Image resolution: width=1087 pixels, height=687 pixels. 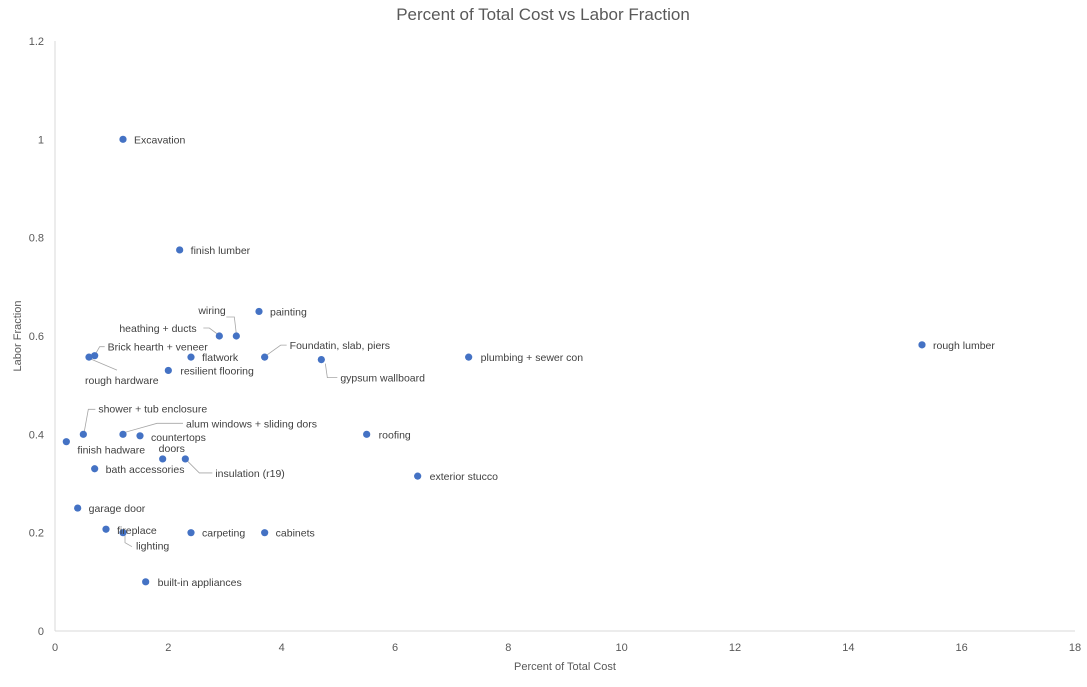 What do you see at coordinates (36, 42) in the screenshot?
I see `y-tick-label: 1.2` at bounding box center [36, 42].